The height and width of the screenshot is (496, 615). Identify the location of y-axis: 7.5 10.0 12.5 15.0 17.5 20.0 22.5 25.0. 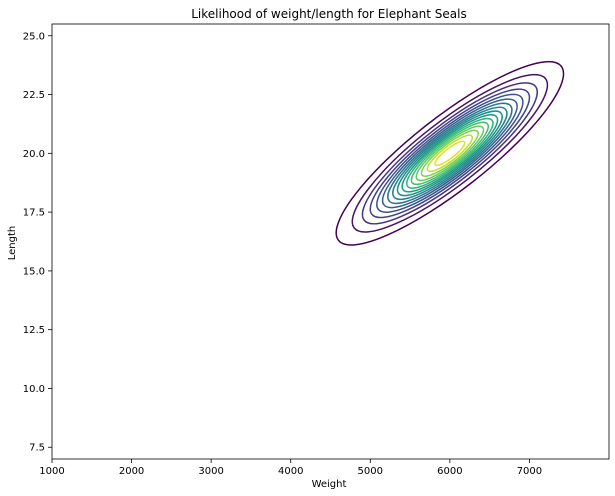
(37, 242).